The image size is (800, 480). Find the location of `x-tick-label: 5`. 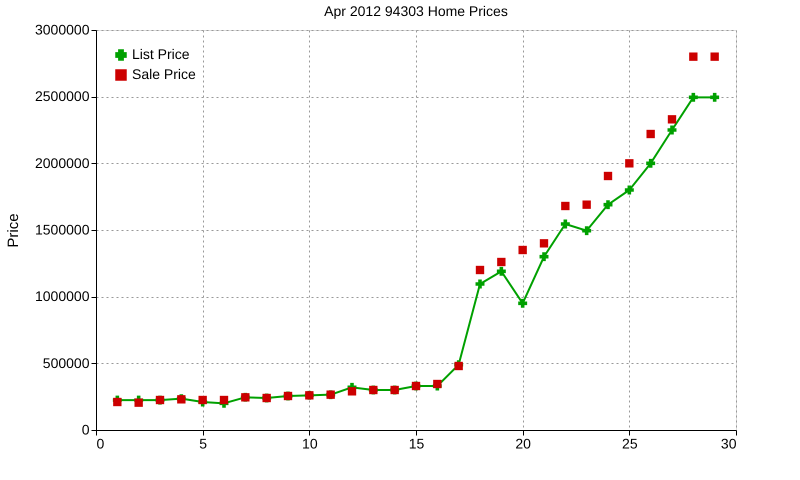

x-tick-label: 5 is located at coordinates (203, 444).